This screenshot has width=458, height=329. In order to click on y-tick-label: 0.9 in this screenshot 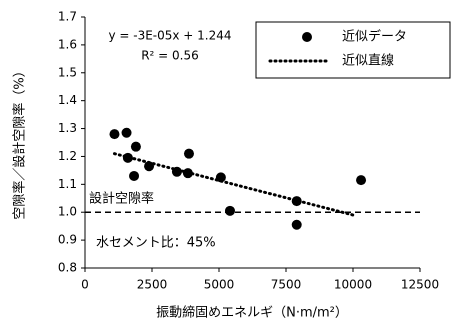, I will do `click(67, 240)`.